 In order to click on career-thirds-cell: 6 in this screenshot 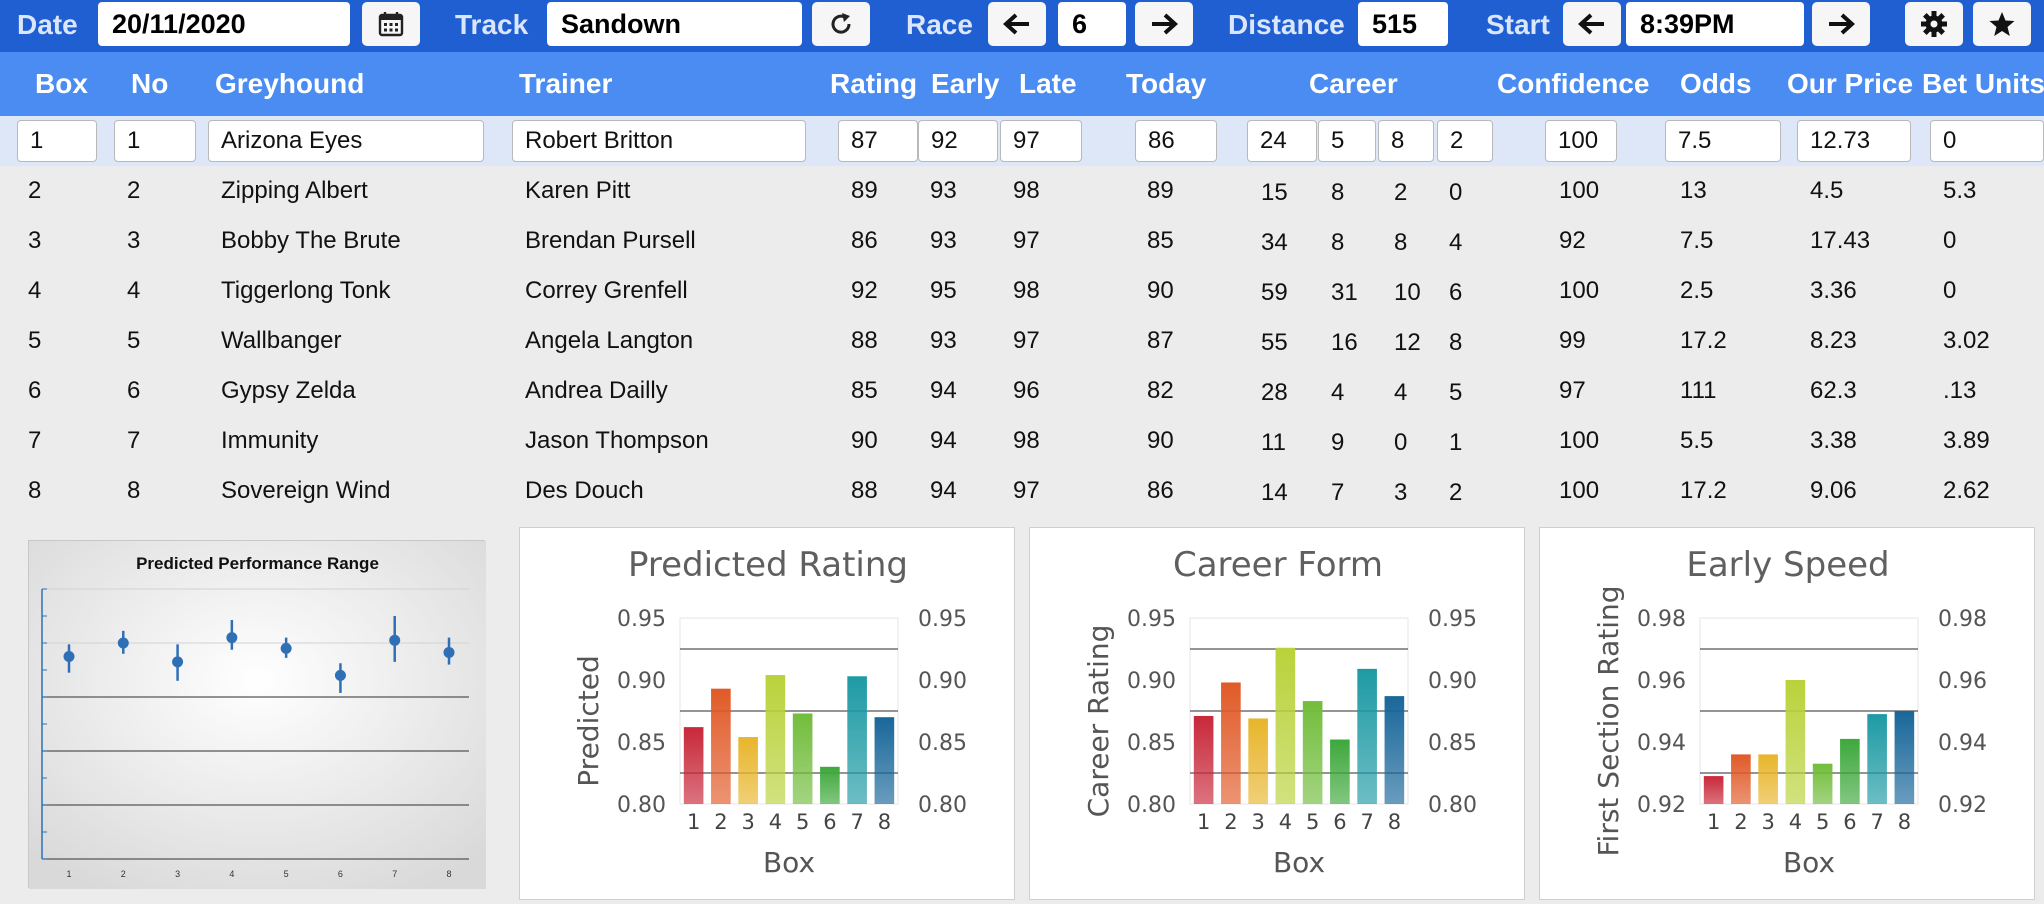, I will do `click(1456, 292)`.